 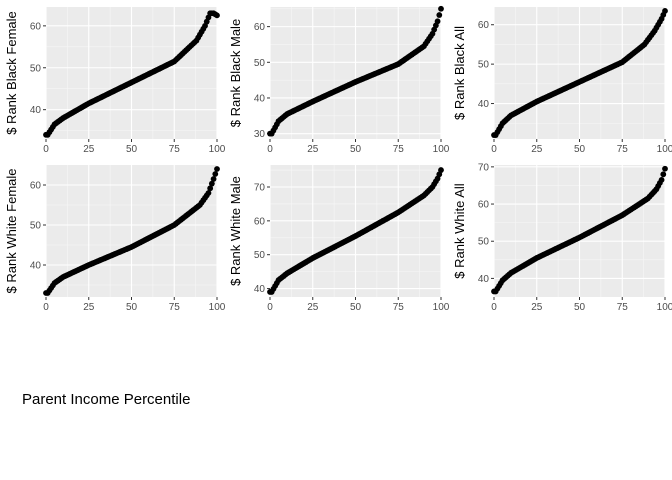 What do you see at coordinates (11, 231) in the screenshot?
I see `y-axis-label: $ Rank White Female` at bounding box center [11, 231].